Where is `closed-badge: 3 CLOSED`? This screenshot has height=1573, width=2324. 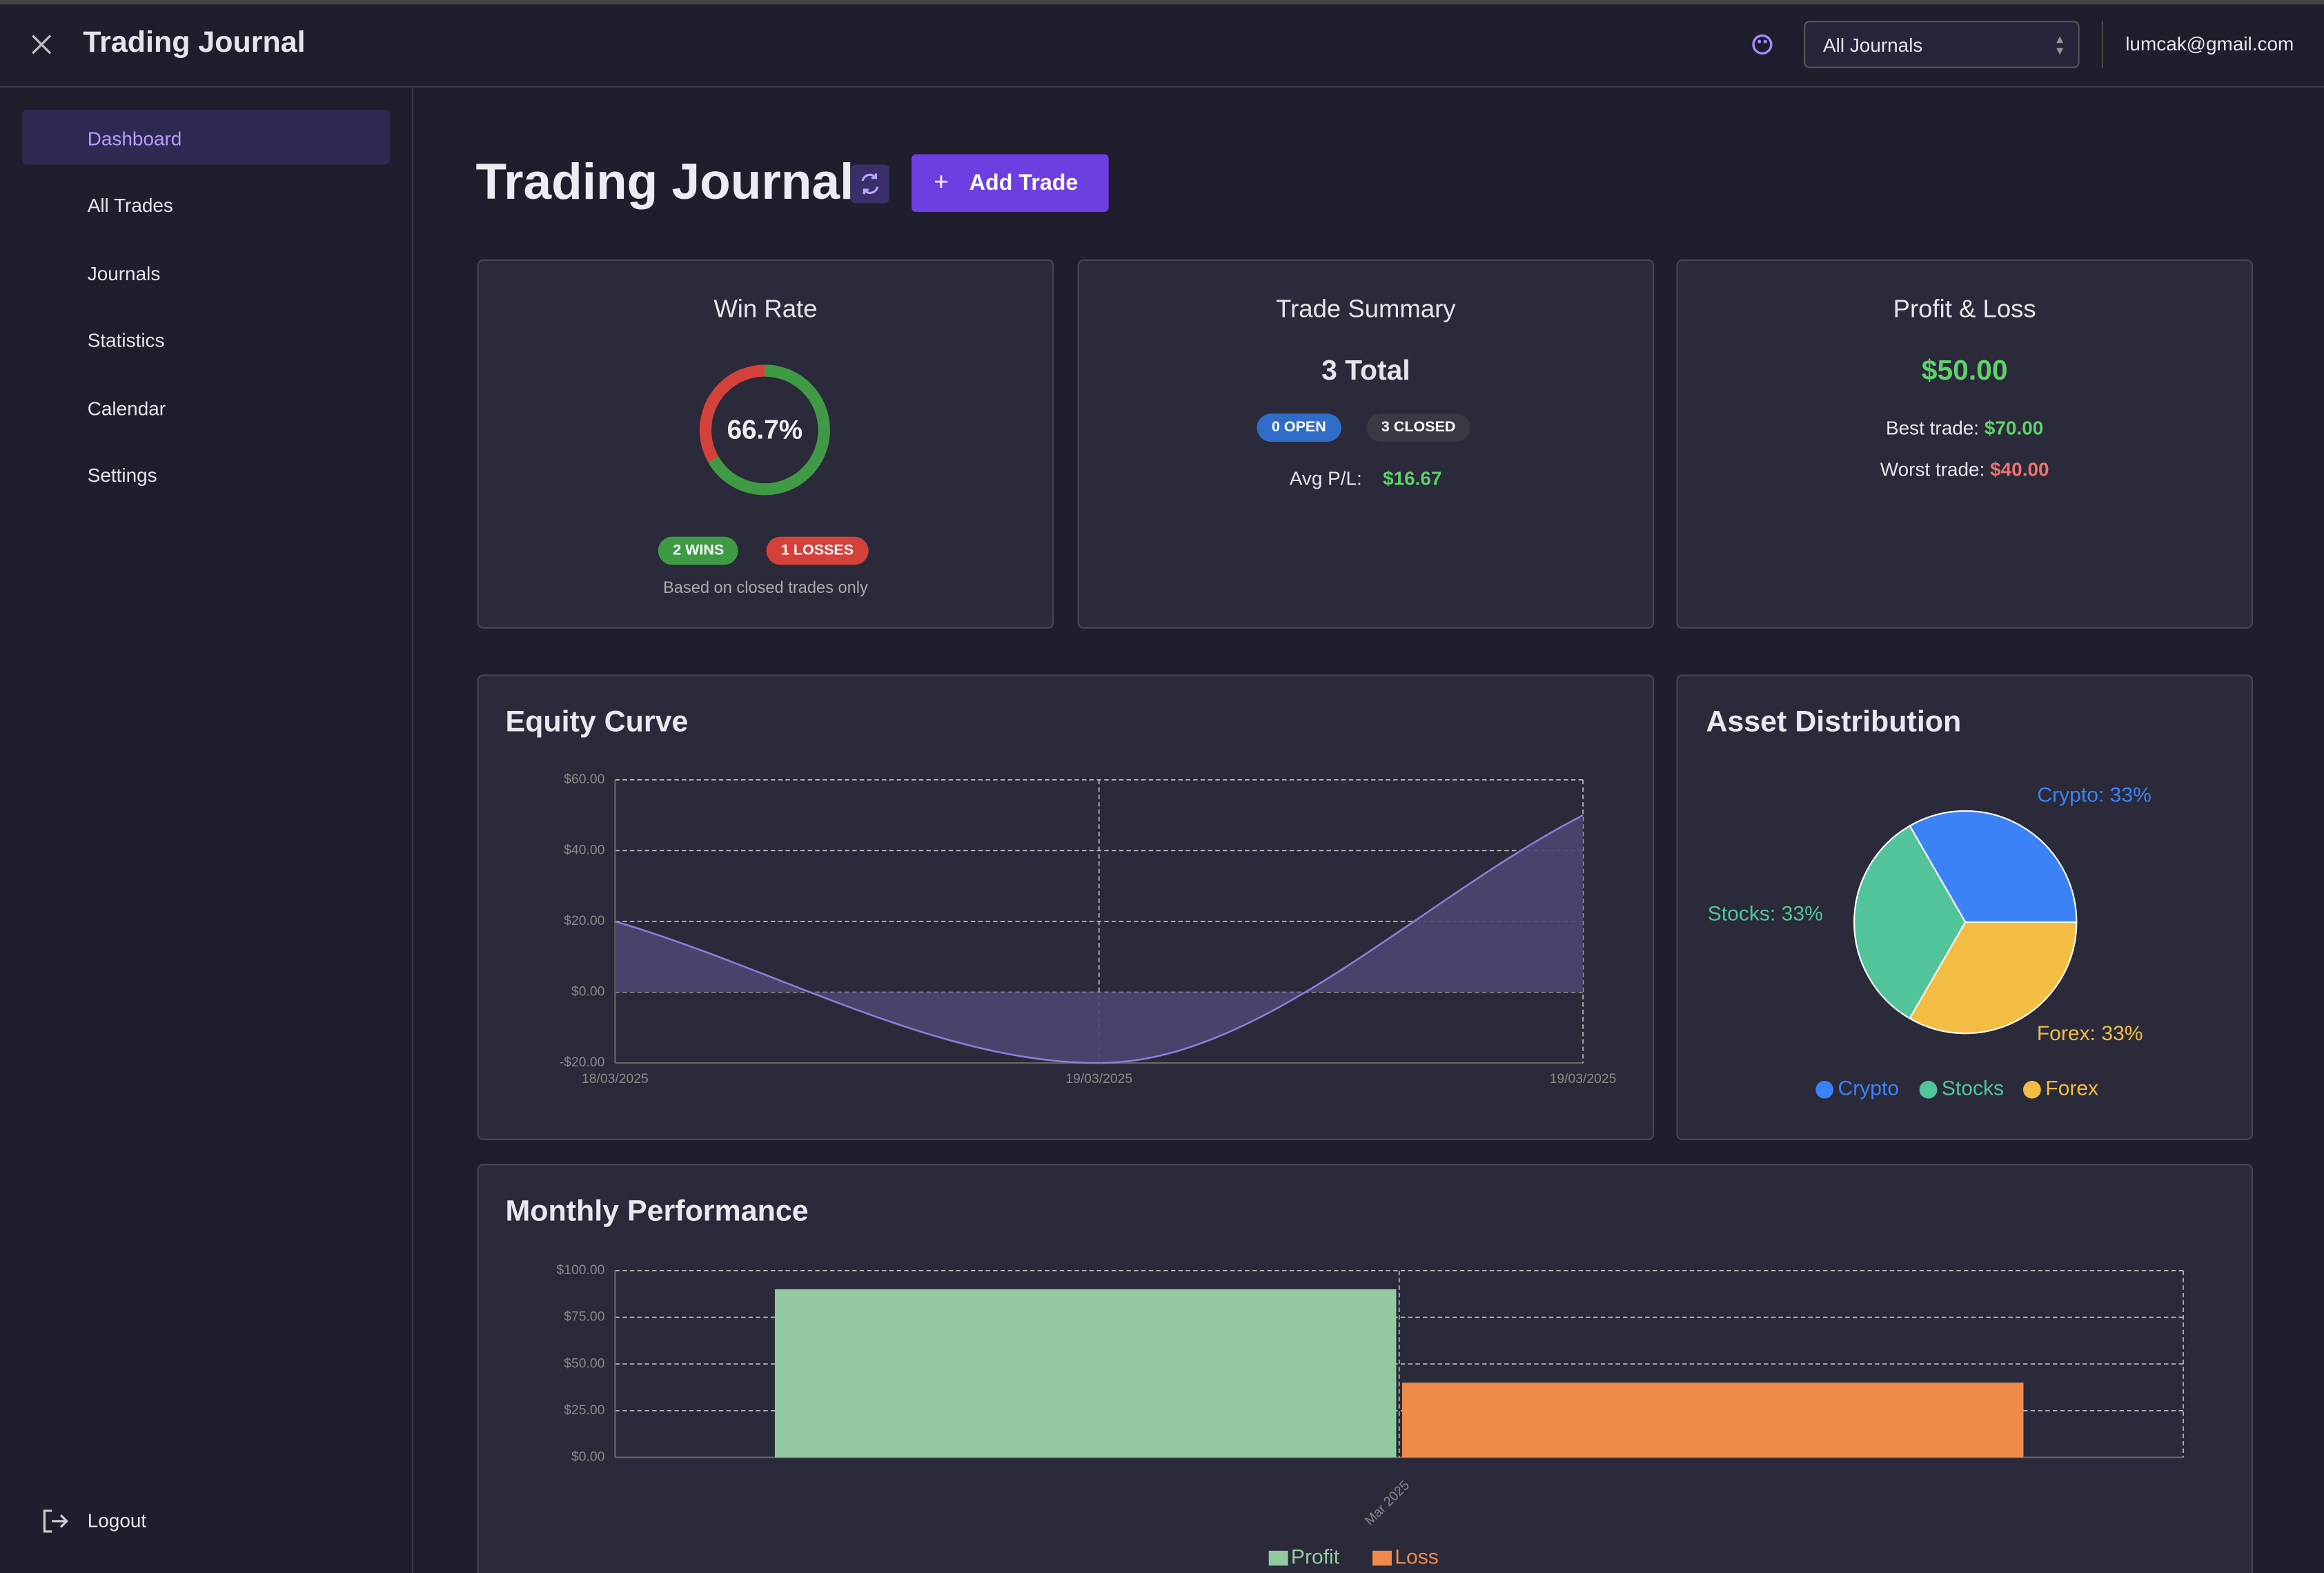
closed-badge: 3 CLOSED is located at coordinates (1418, 427).